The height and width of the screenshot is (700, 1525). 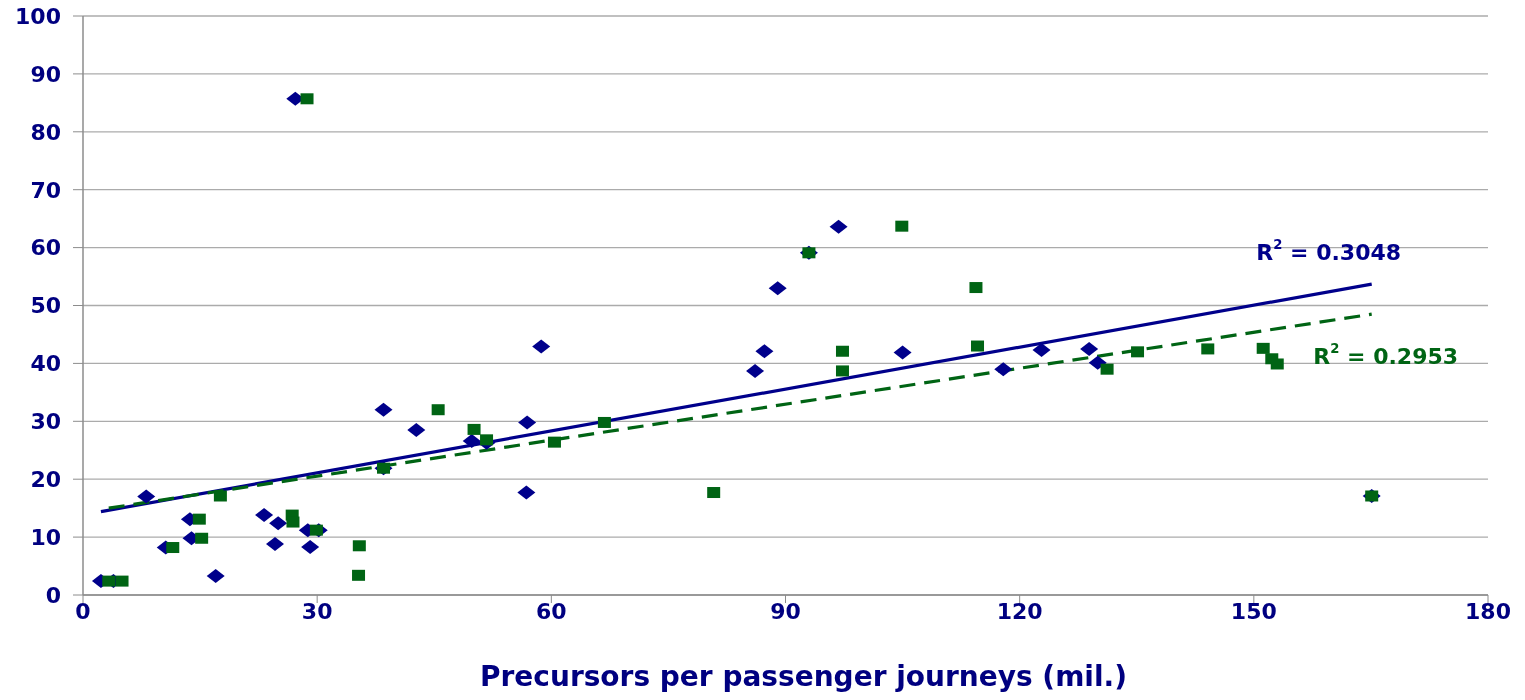 What do you see at coordinates (785, 611) in the screenshot?
I see `x-tick-label: 90` at bounding box center [785, 611].